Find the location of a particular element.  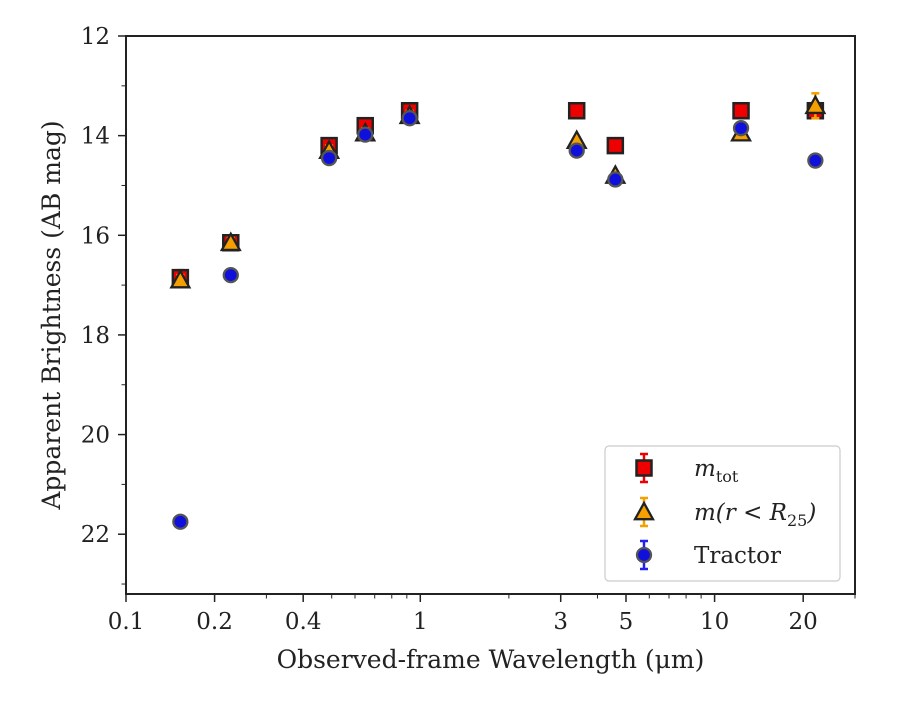

x-tick-label: 3 is located at coordinates (560, 622).